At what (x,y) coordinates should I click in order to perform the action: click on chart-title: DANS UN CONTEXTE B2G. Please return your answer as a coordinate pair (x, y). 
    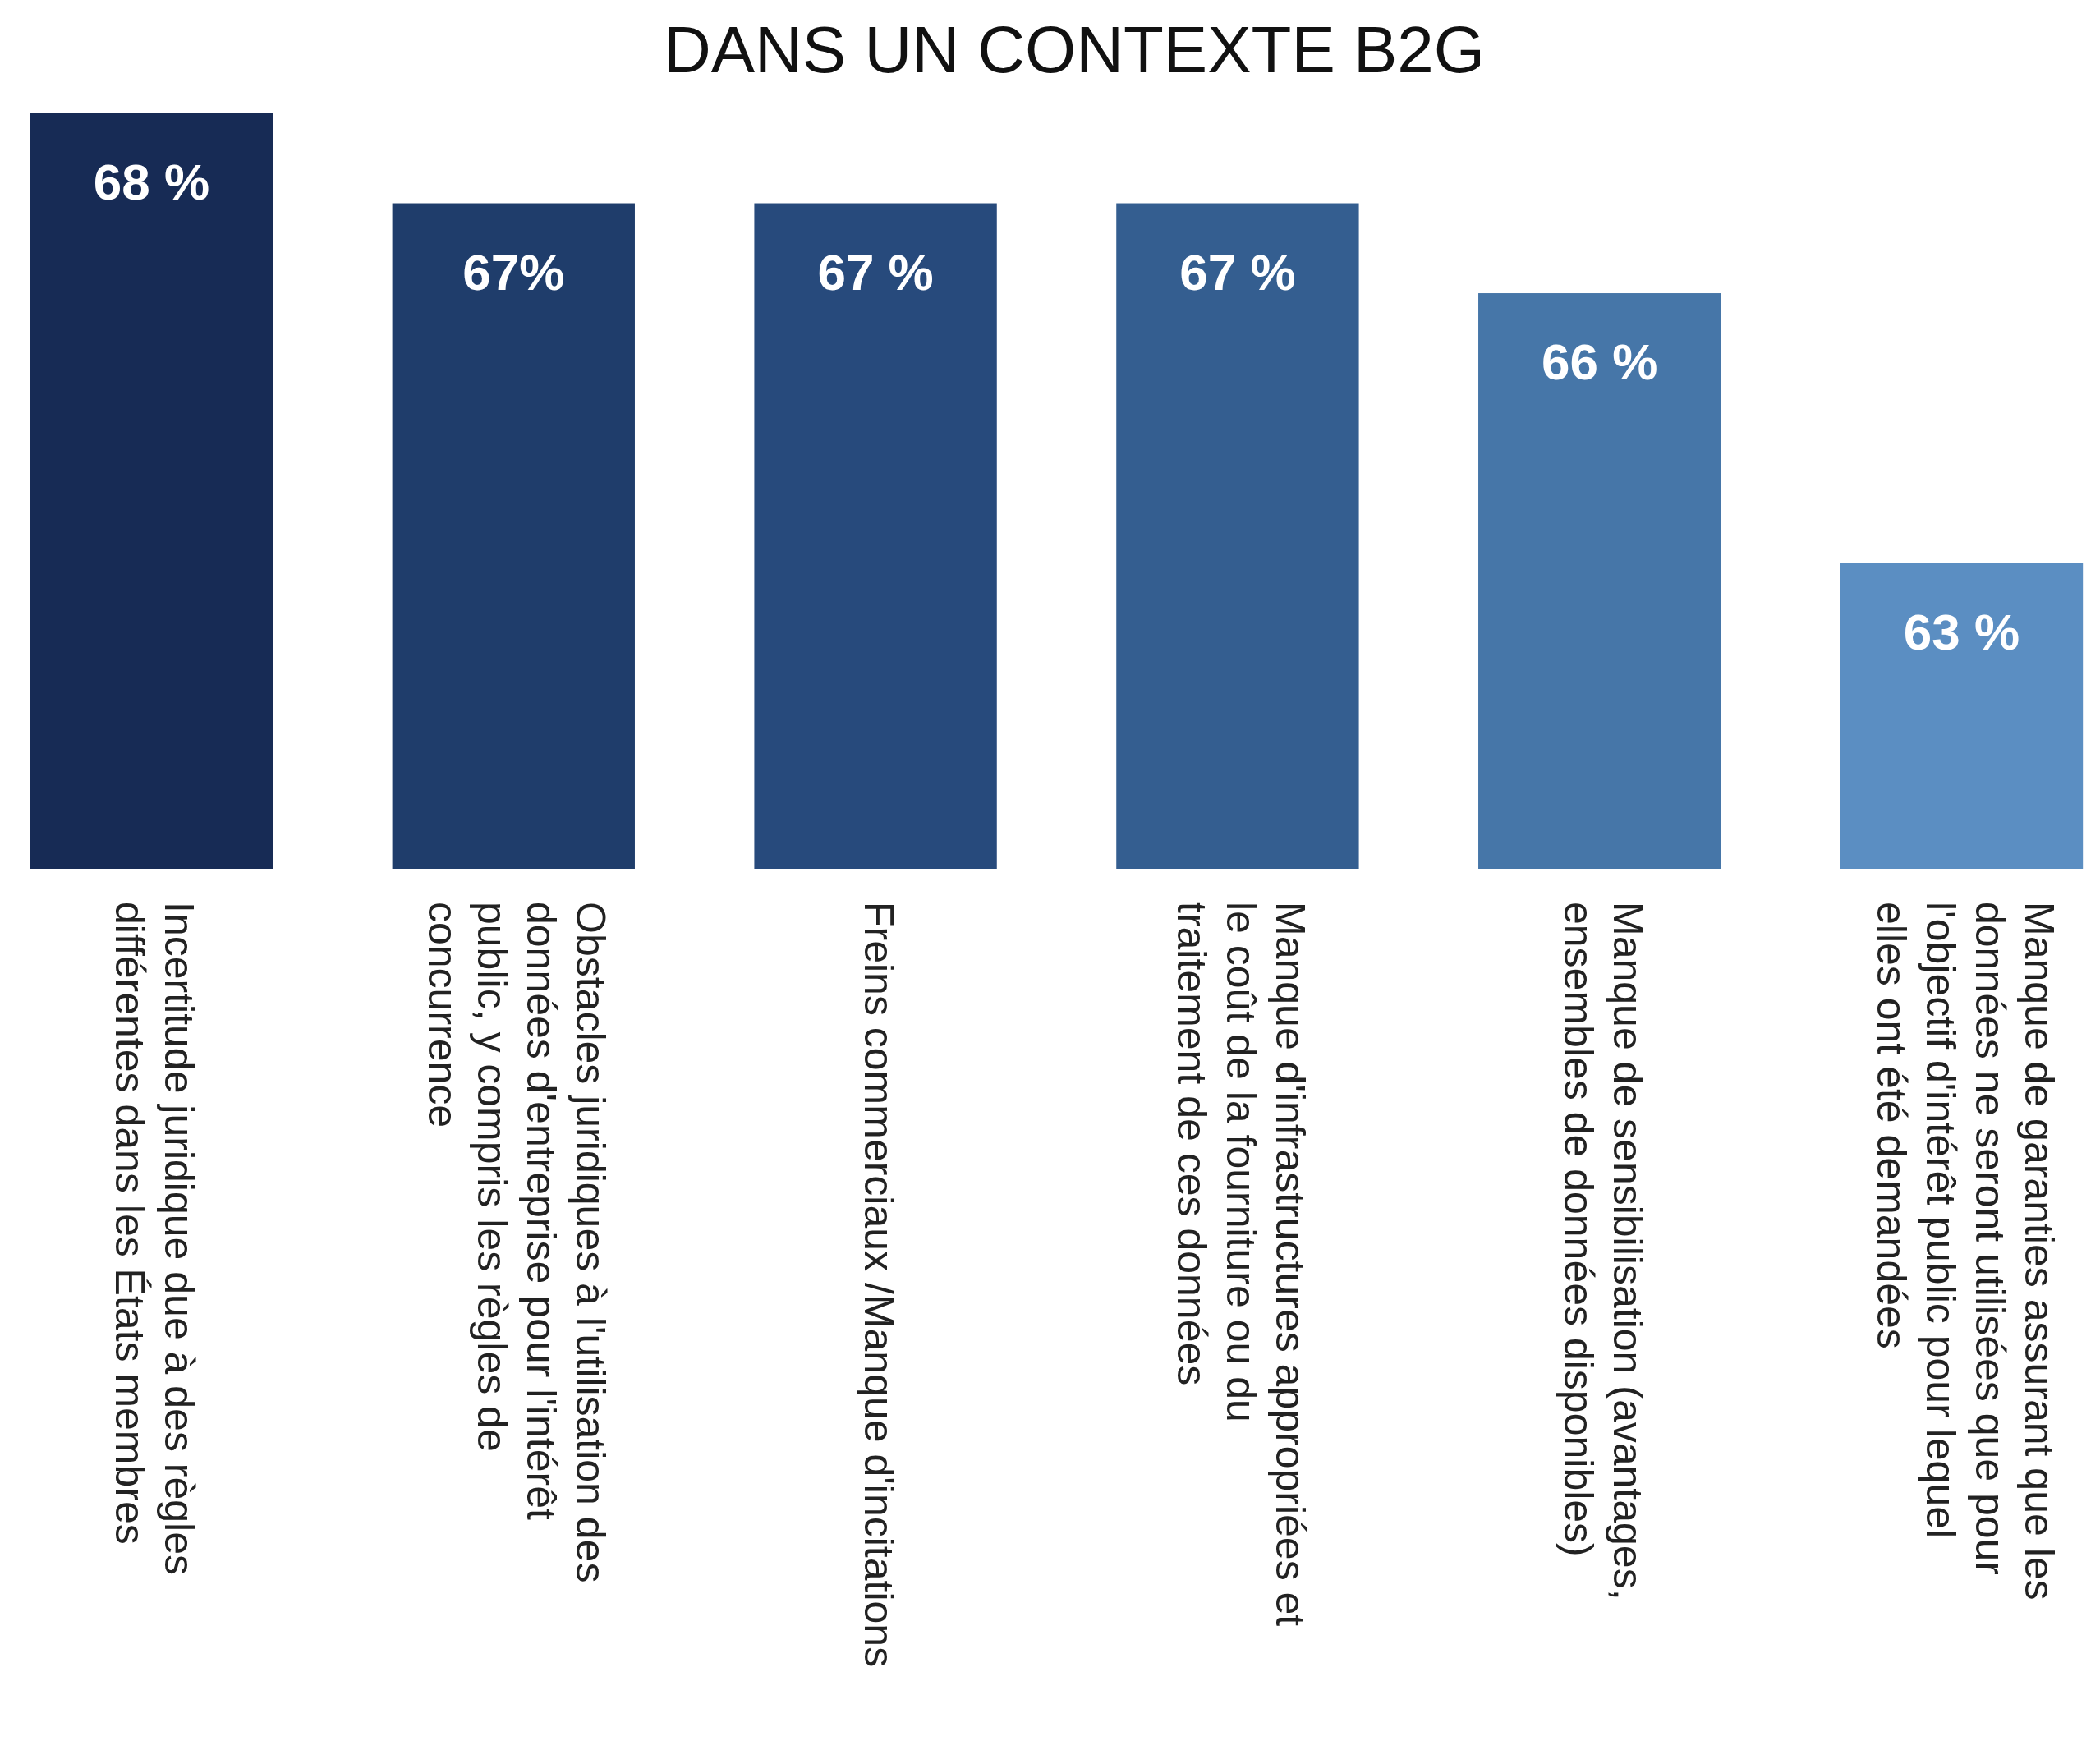
    Looking at the image, I should click on (1074, 49).